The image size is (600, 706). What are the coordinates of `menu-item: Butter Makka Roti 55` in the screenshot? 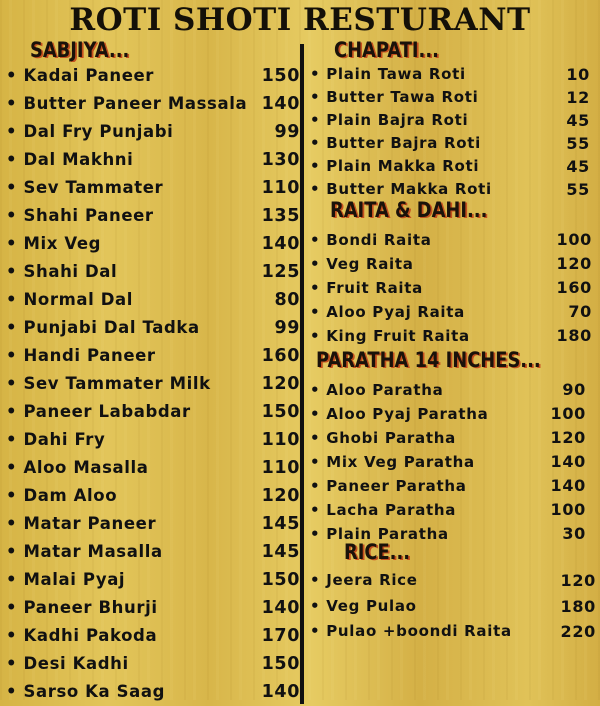 It's located at (450, 189).